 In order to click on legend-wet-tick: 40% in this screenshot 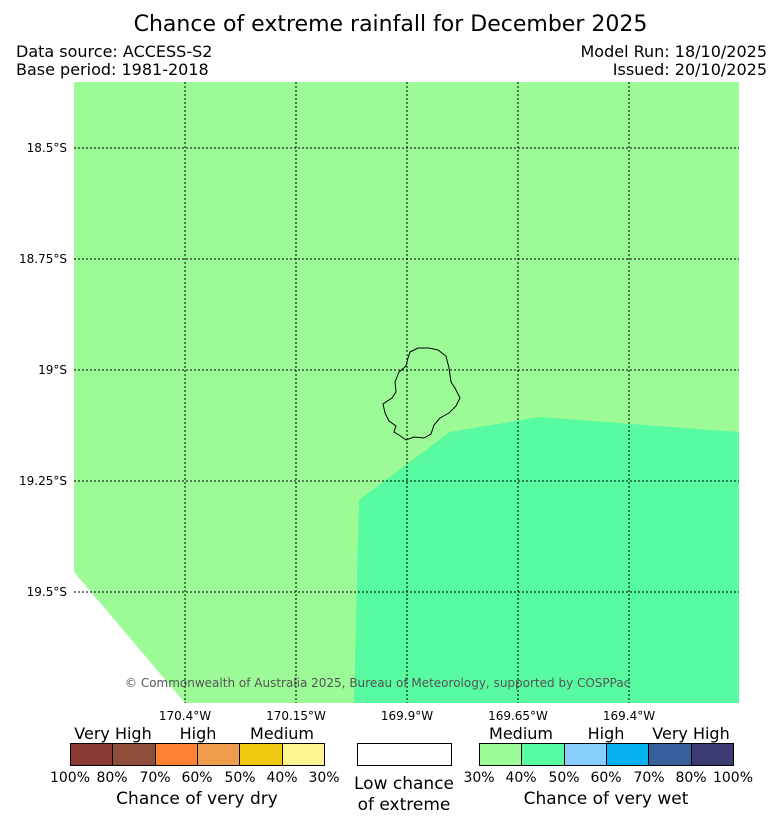, I will do `click(521, 778)`.